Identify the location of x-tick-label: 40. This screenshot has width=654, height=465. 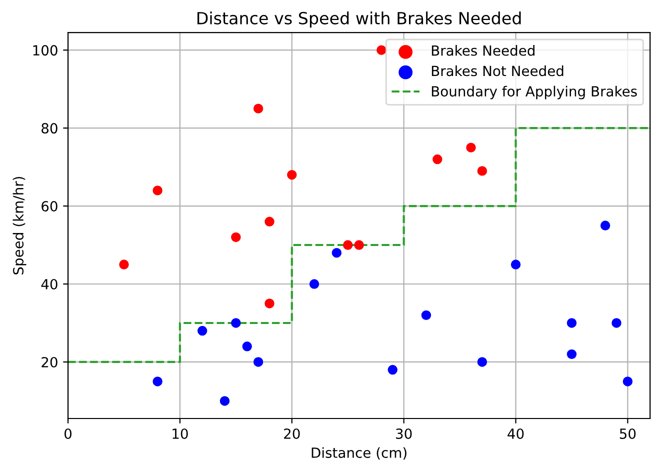
(516, 433).